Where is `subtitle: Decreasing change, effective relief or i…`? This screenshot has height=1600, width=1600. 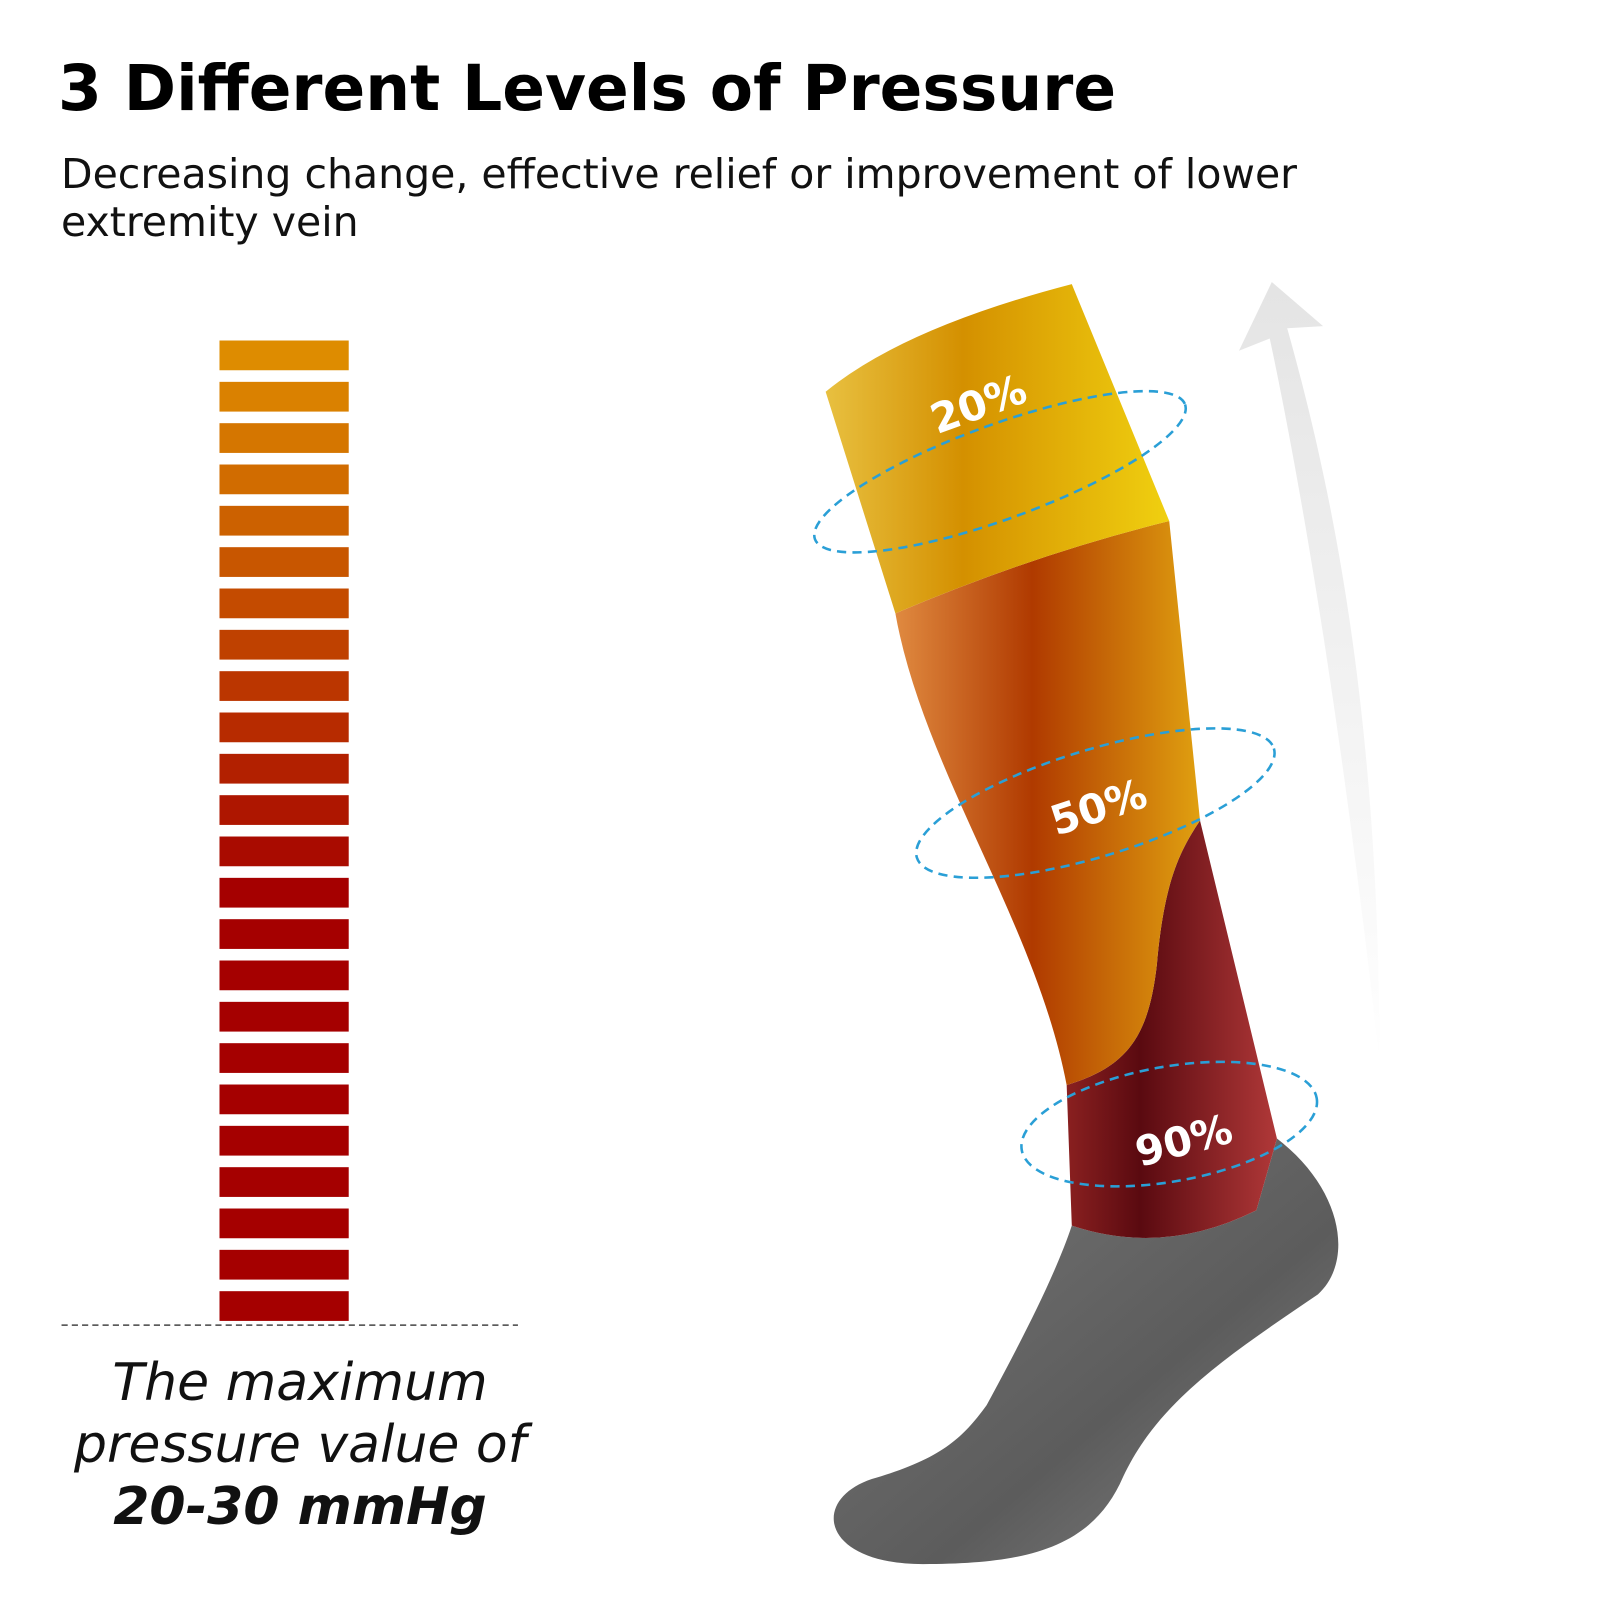 subtitle: Decreasing change, effective relief or i… is located at coordinates (679, 198).